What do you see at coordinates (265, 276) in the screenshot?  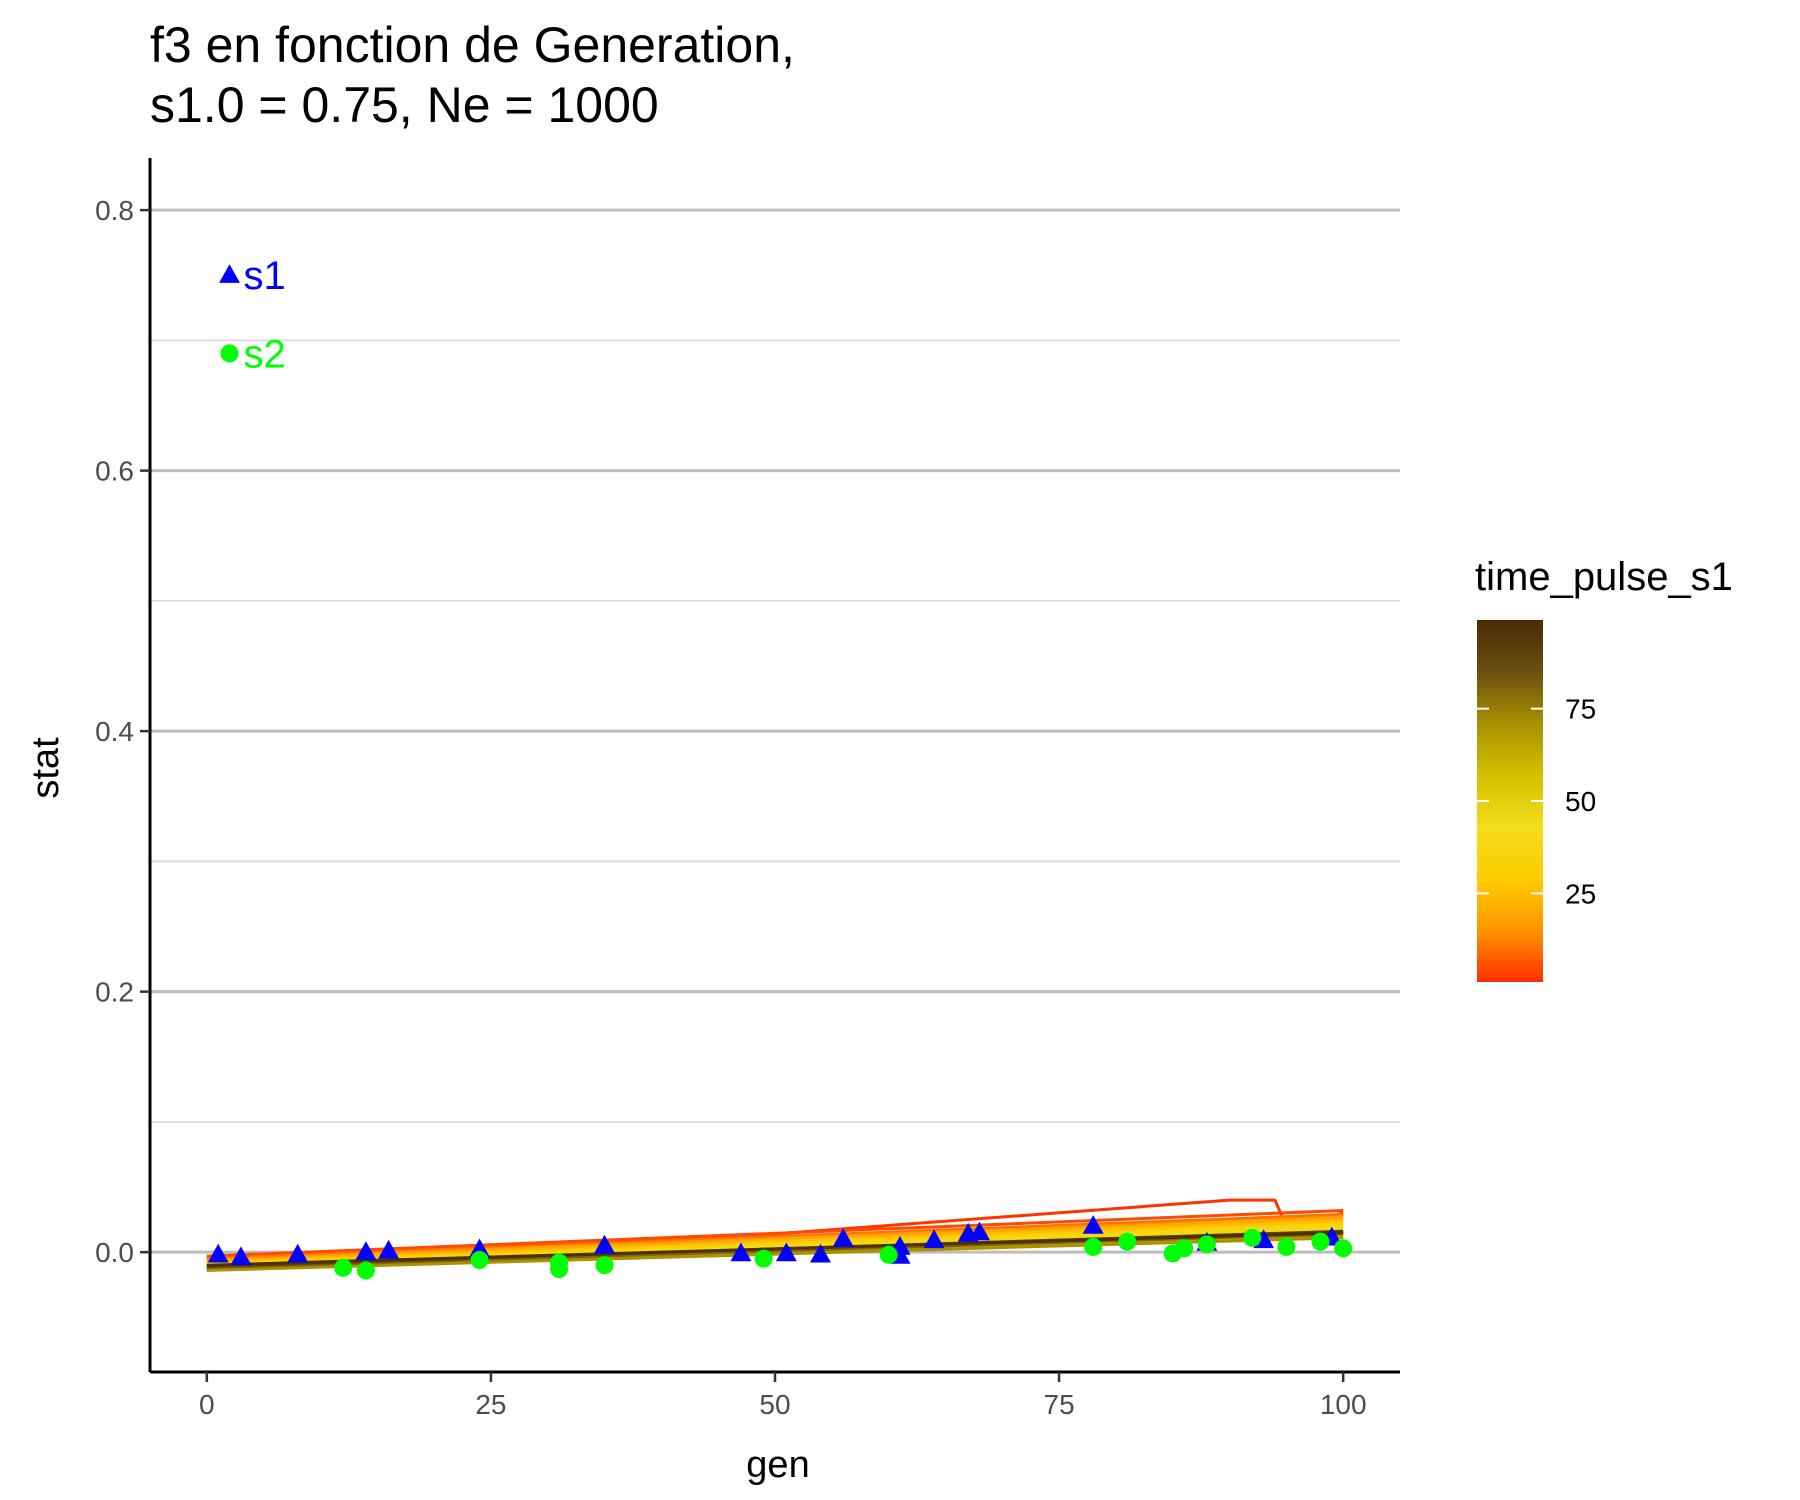 I see `annotation-label-s1: s1` at bounding box center [265, 276].